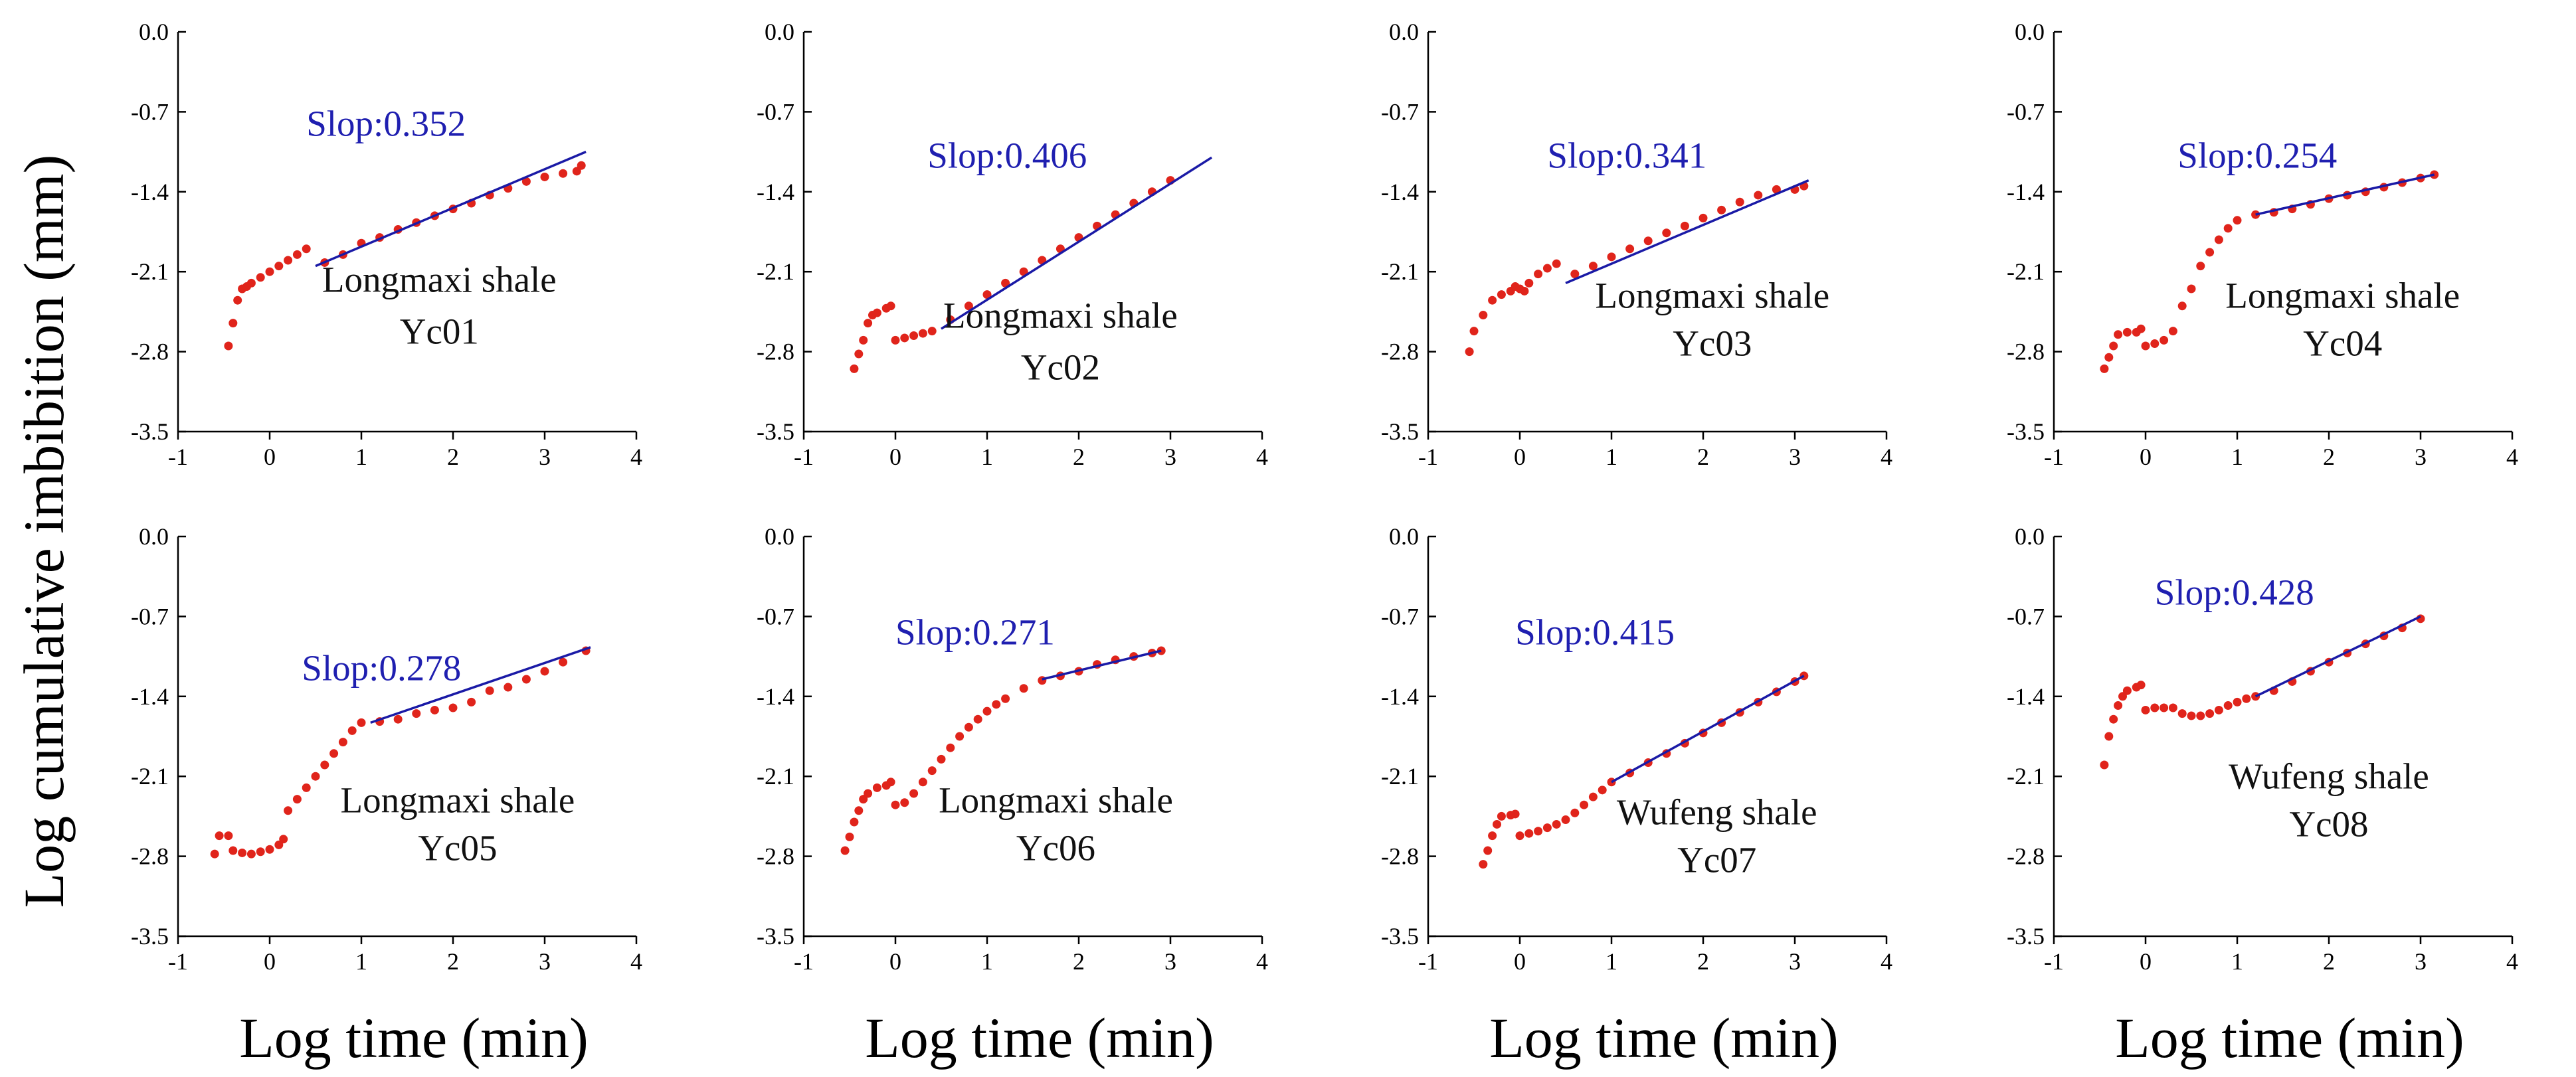 The image size is (2576, 1077). I want to click on slope-label: Slop:0.254, so click(2257, 155).